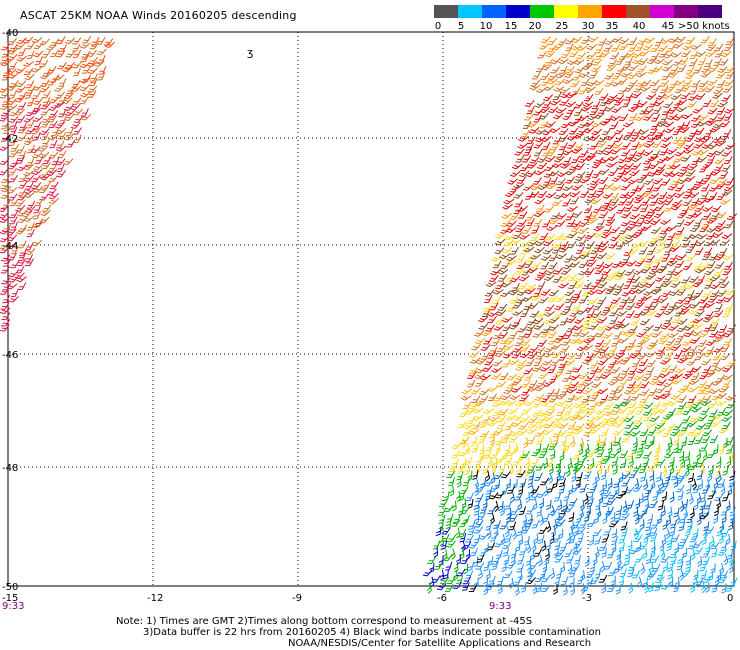 The height and width of the screenshot is (650, 740). What do you see at coordinates (566, 11) in the screenshot?
I see `legend-swatch` at bounding box center [566, 11].